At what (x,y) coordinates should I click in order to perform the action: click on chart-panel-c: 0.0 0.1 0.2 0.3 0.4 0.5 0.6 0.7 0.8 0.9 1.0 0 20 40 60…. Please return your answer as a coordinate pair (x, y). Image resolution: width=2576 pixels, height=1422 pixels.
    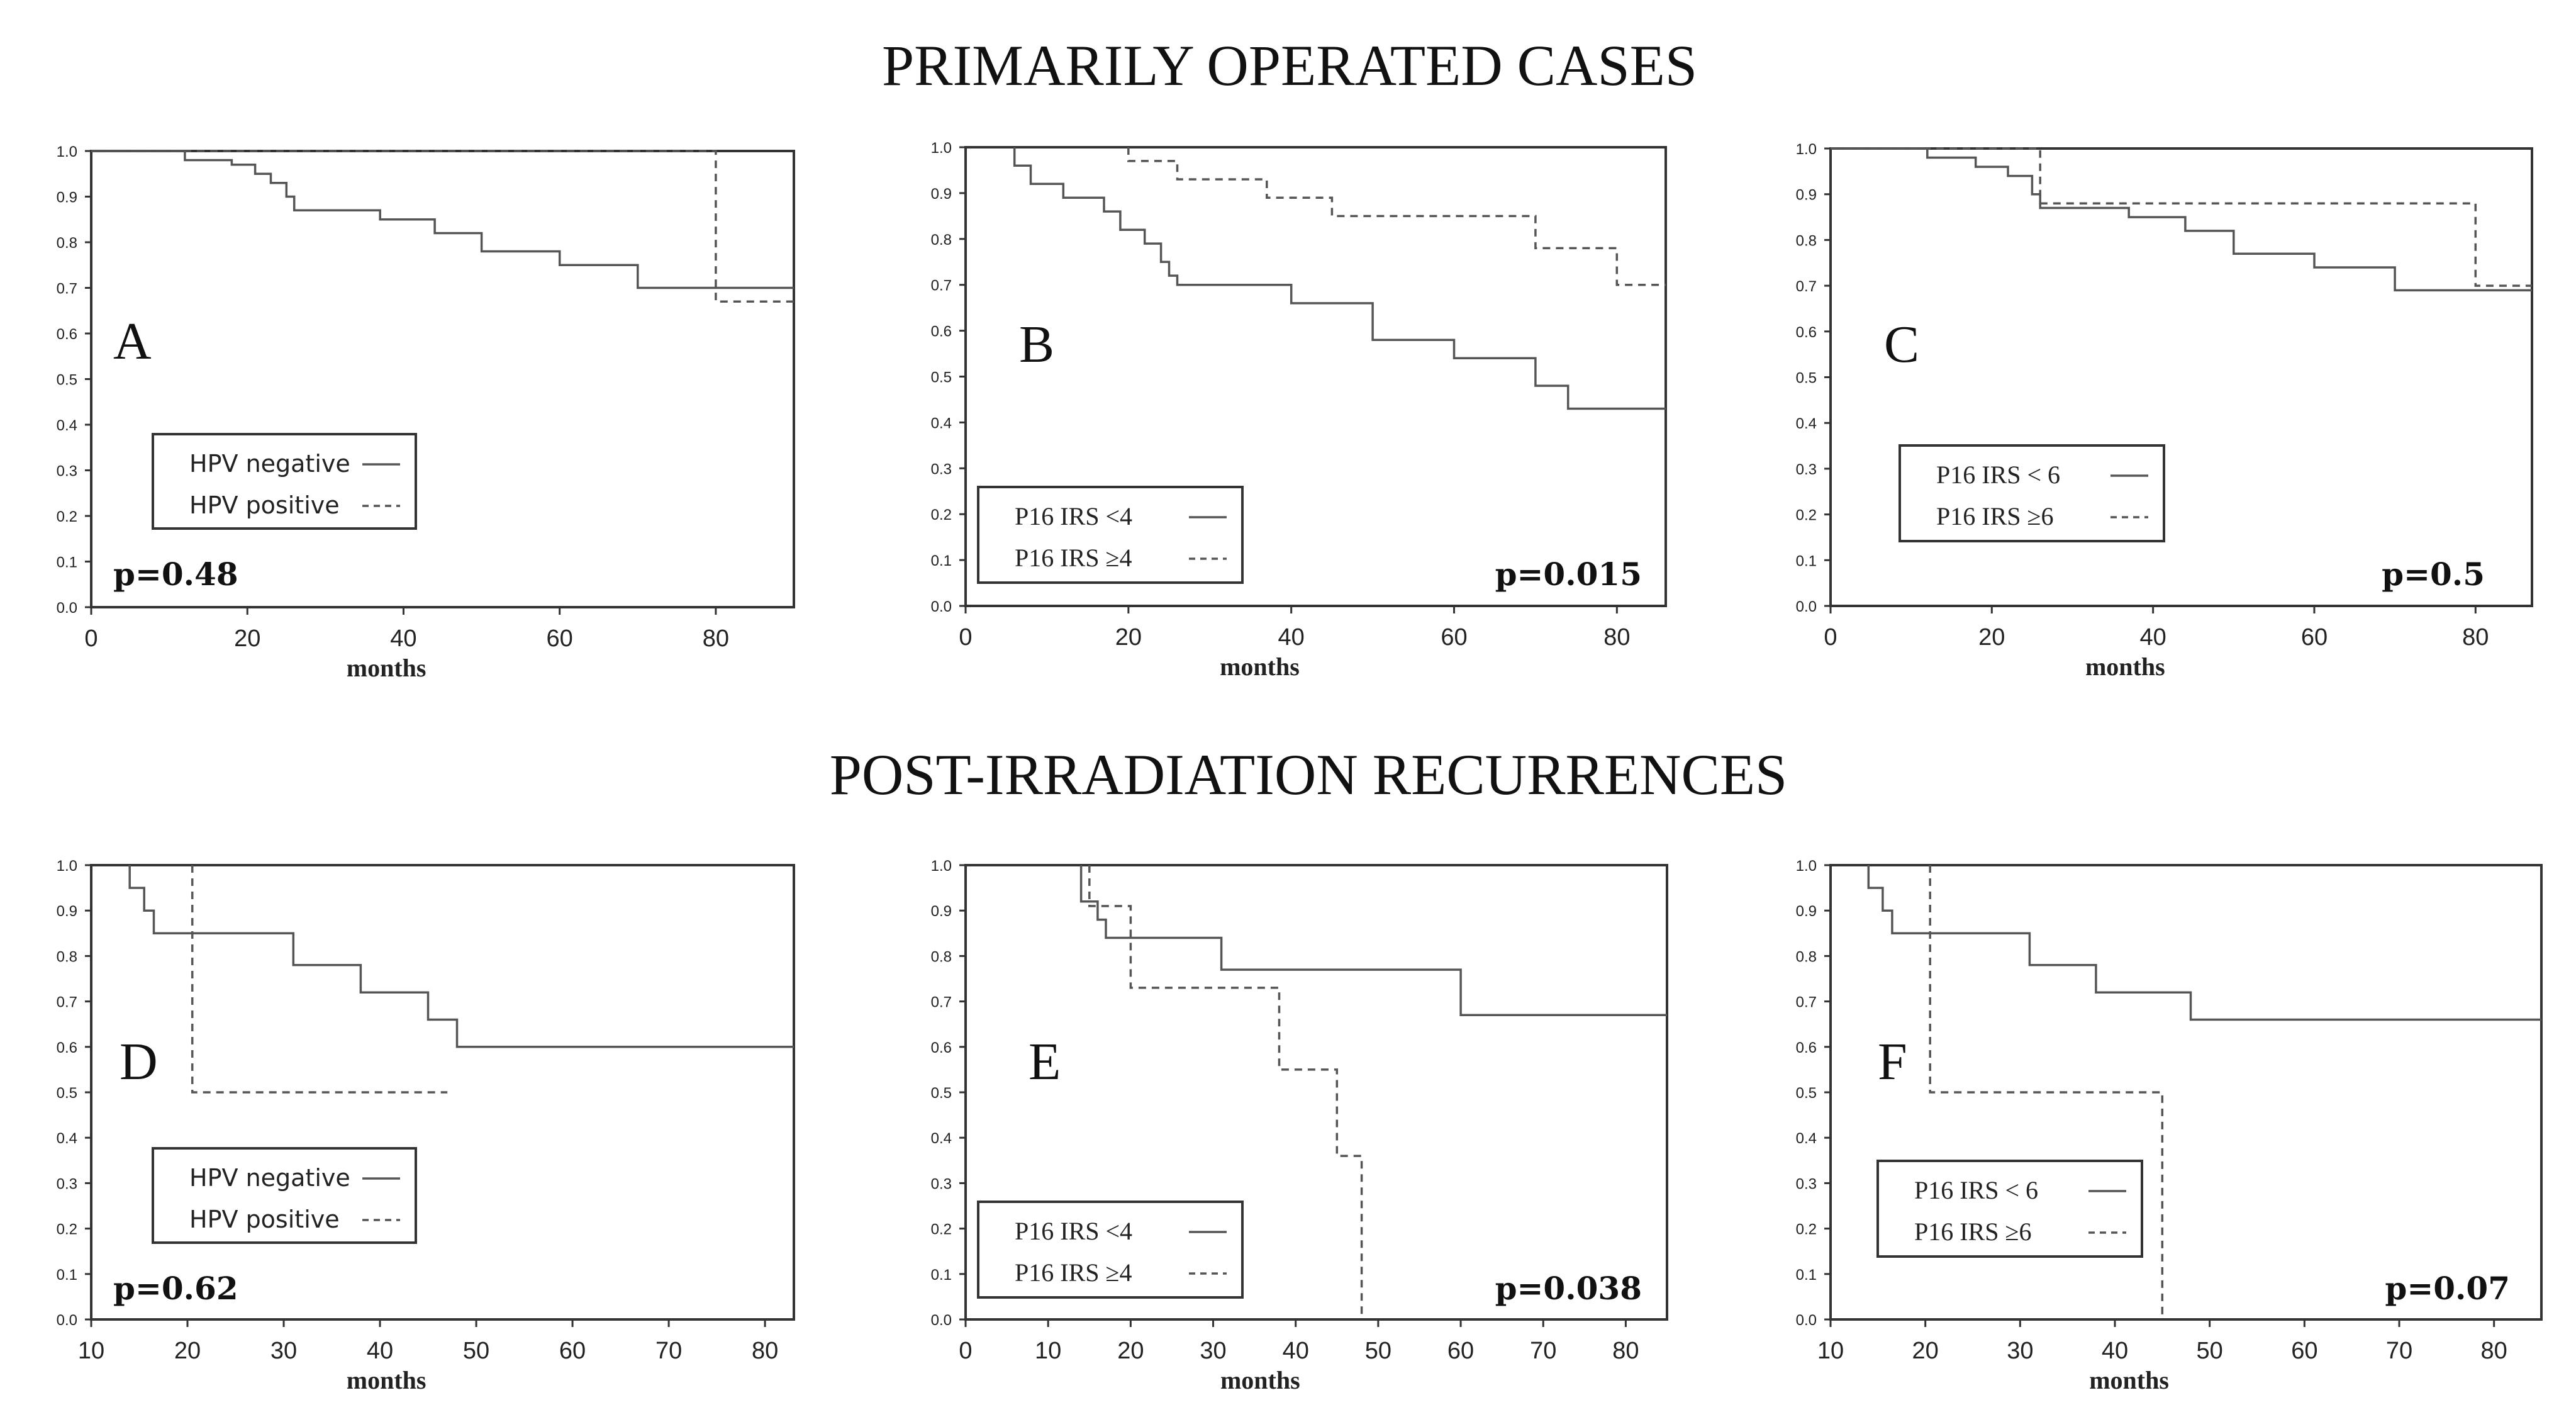
    Looking at the image, I should click on (2164, 411).